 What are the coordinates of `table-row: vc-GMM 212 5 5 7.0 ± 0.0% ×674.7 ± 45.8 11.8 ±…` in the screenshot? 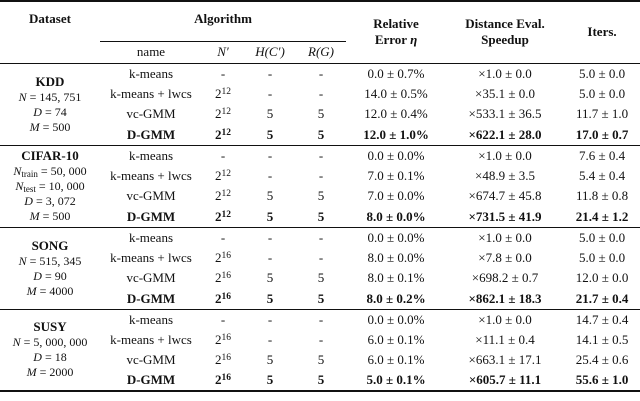 It's located at (320, 196).